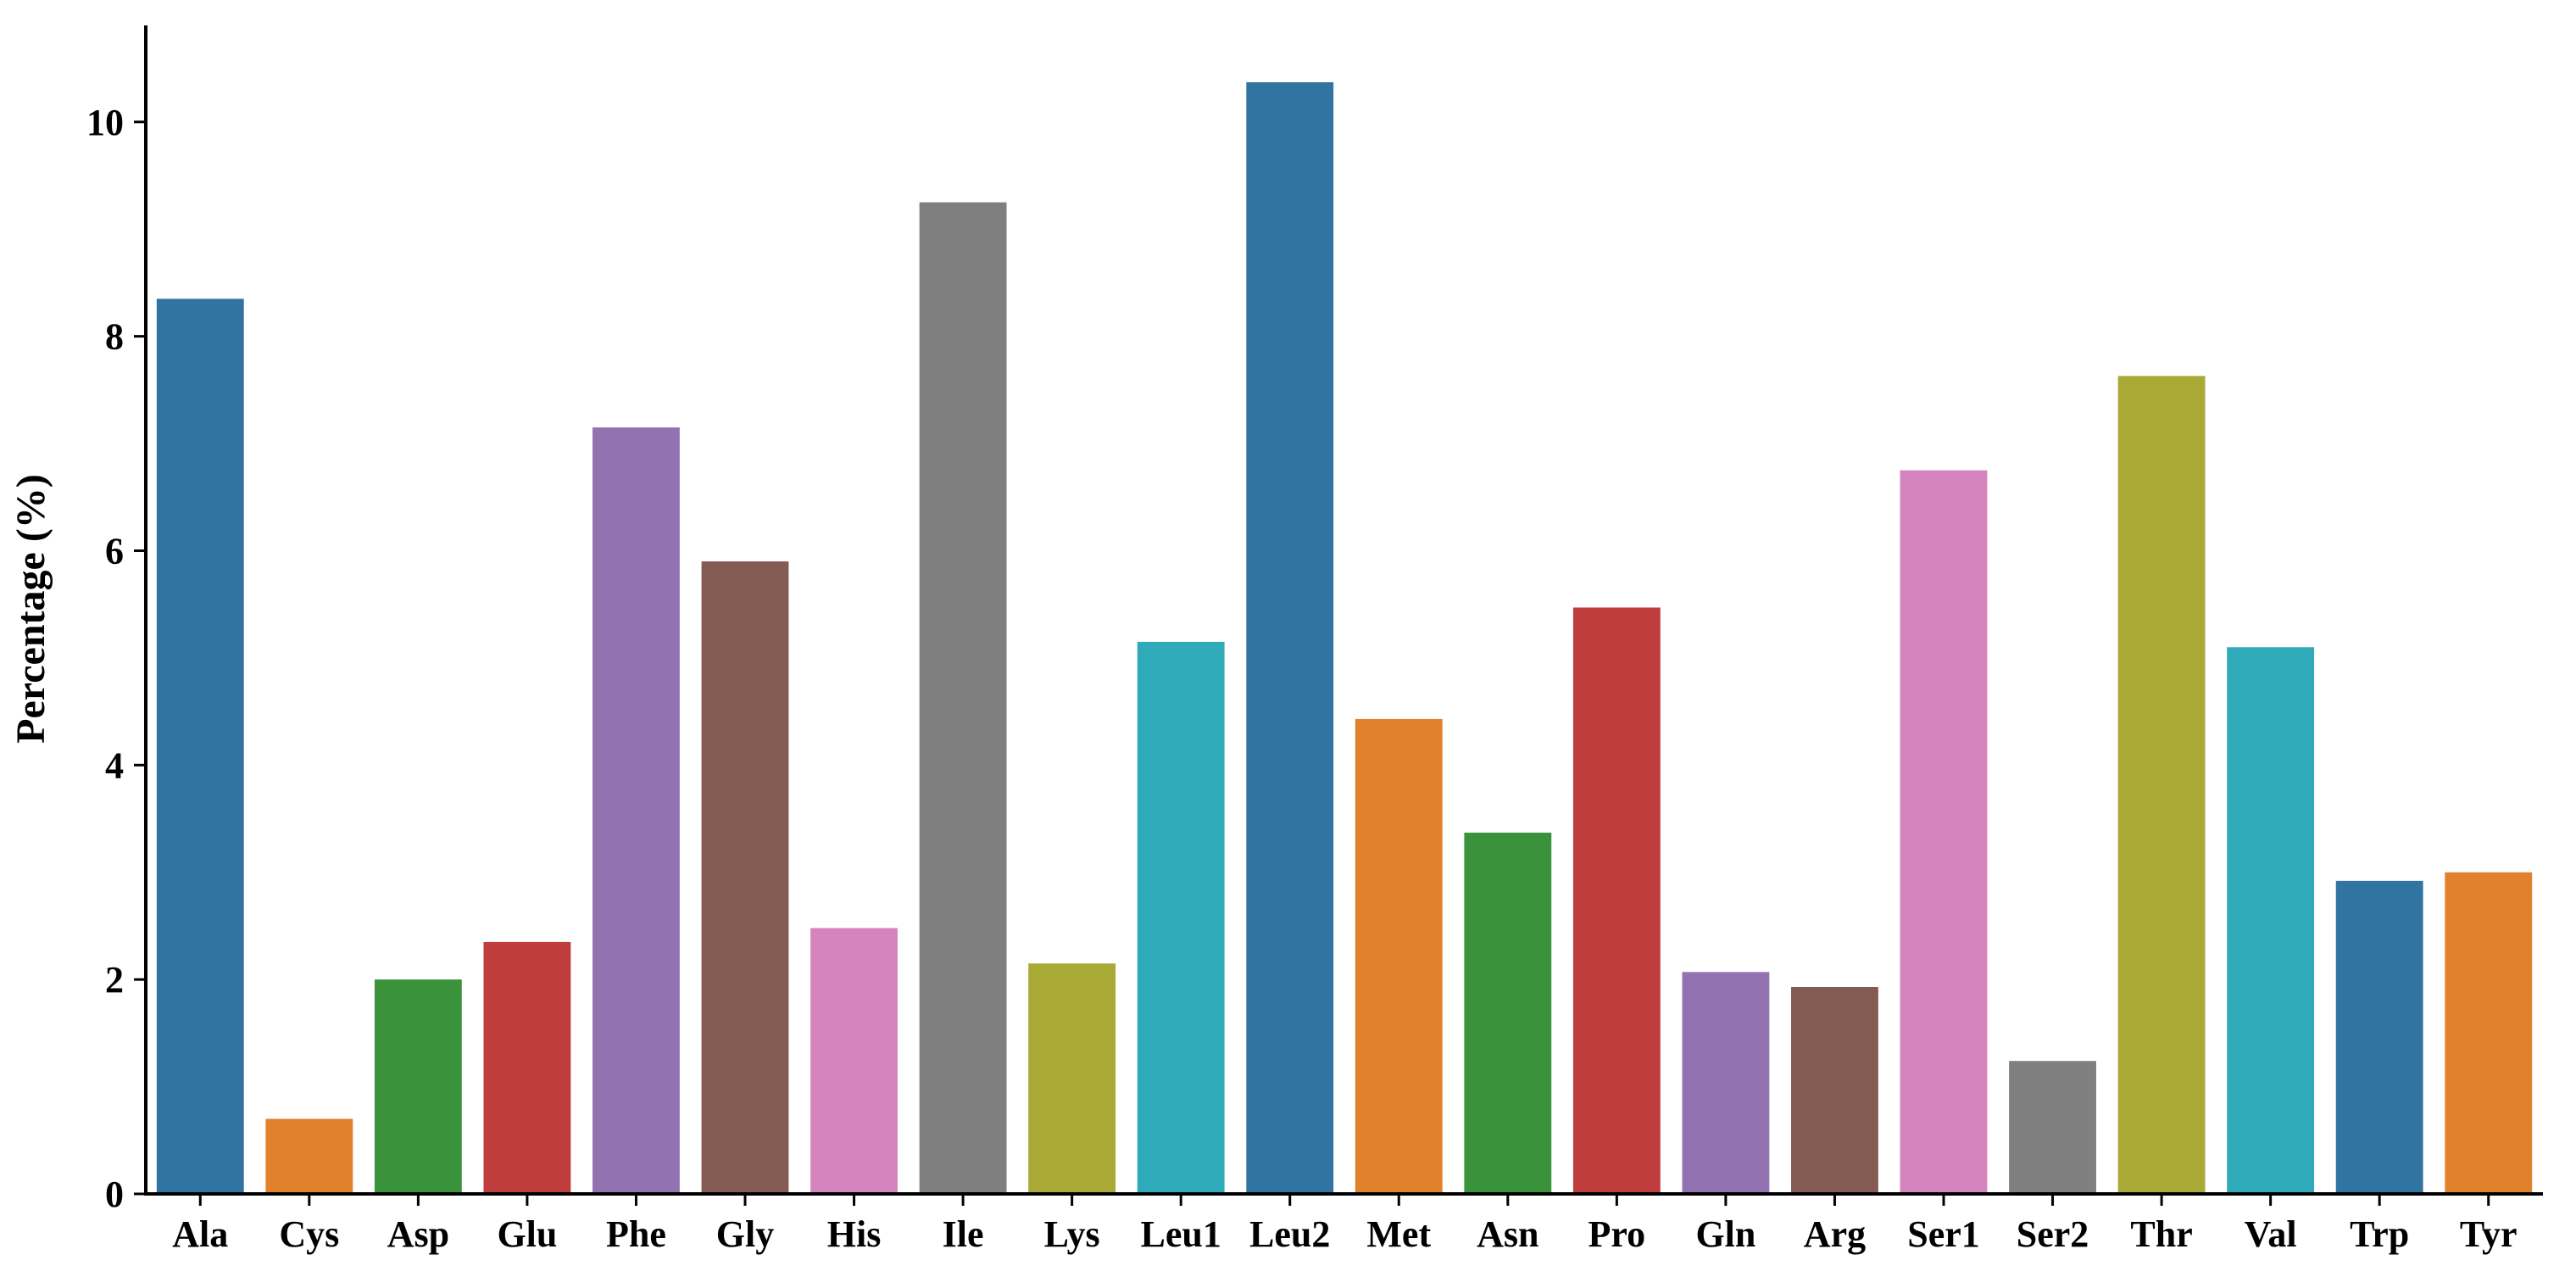  Describe the element at coordinates (1616, 900) in the screenshot. I see `bar-pro` at that location.